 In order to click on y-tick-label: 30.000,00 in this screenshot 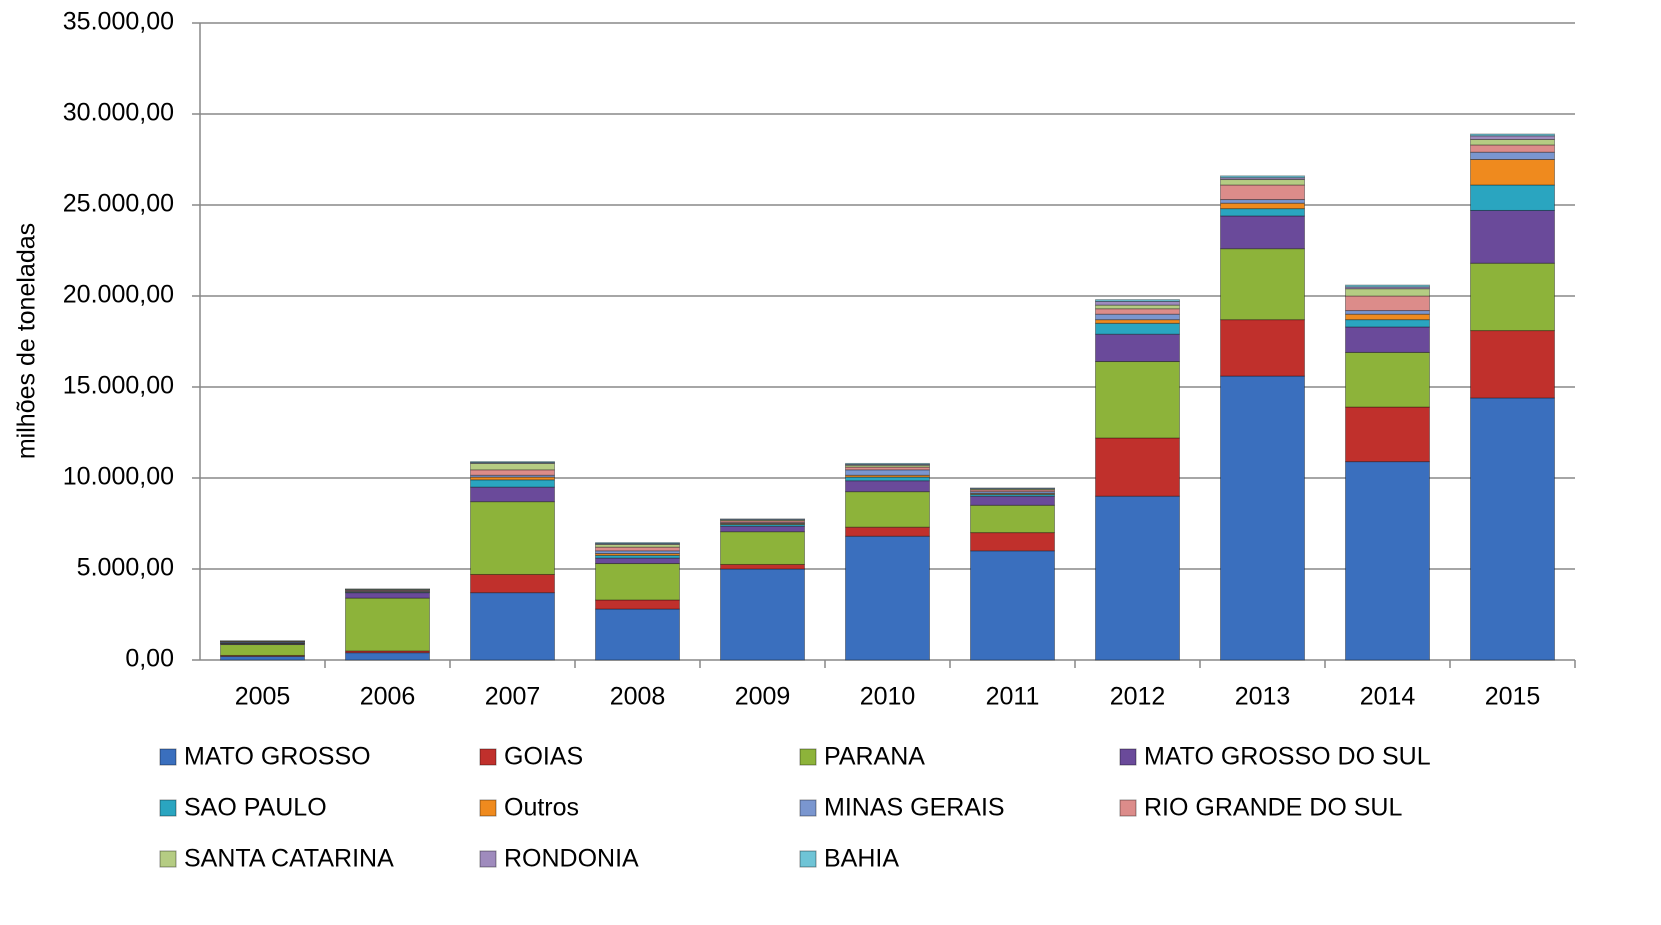, I will do `click(118, 113)`.